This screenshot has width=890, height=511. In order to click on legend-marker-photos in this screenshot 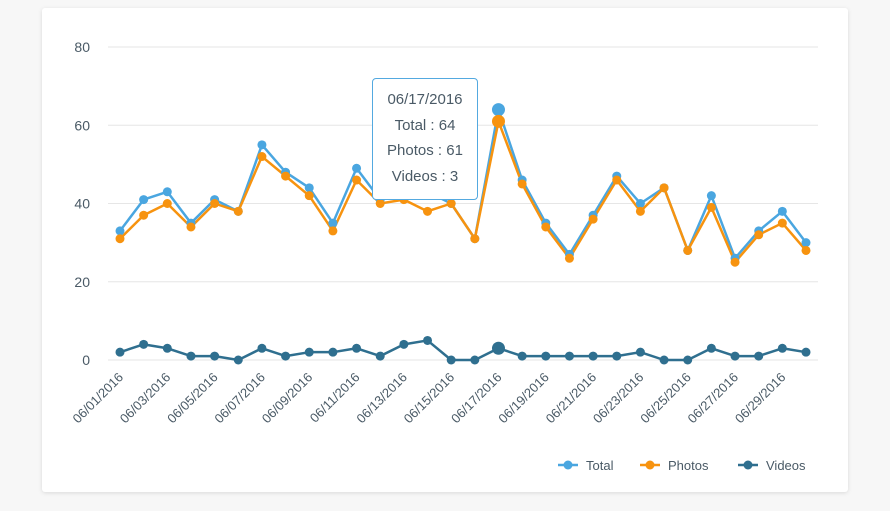, I will do `click(650, 465)`.